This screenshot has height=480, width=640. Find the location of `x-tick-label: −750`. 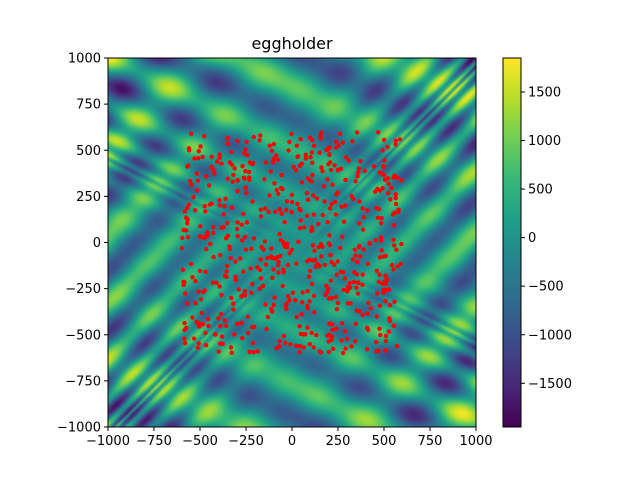

x-tick-label: −750 is located at coordinates (154, 441).